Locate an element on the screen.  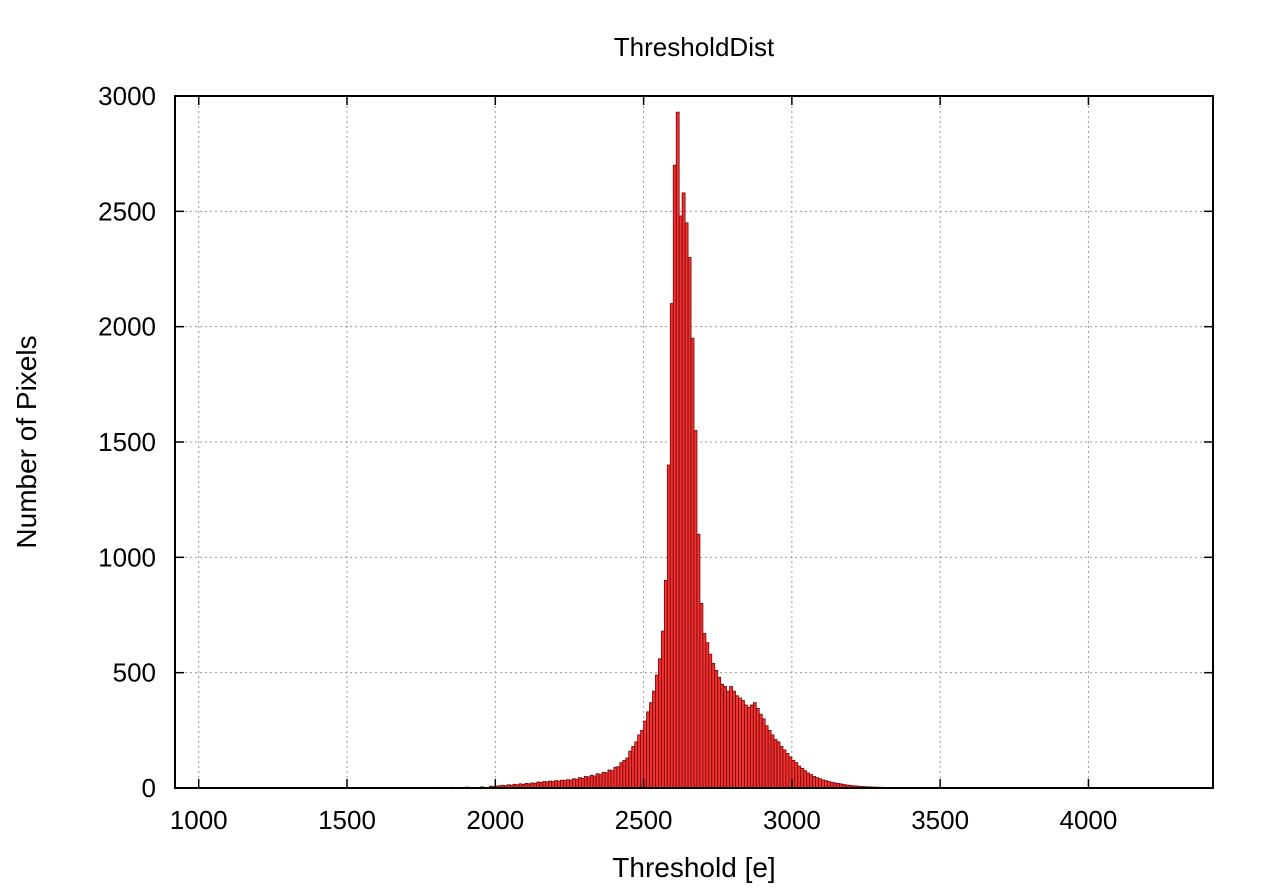
x-axis-label: Threshold [e] is located at coordinates (693, 867).